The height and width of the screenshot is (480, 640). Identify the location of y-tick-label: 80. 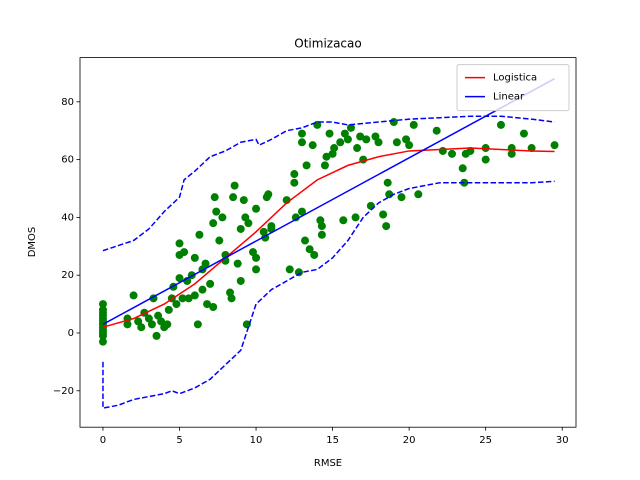
(67, 102).